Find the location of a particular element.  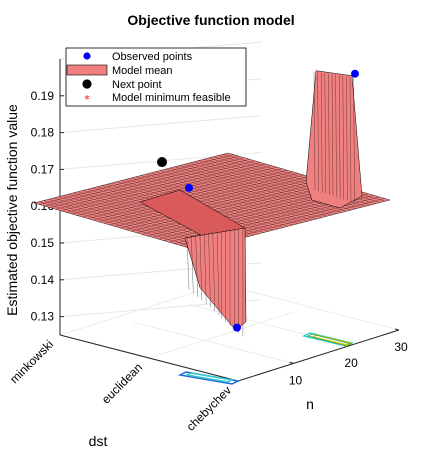

n-tick-label: 20 is located at coordinates (351, 363).